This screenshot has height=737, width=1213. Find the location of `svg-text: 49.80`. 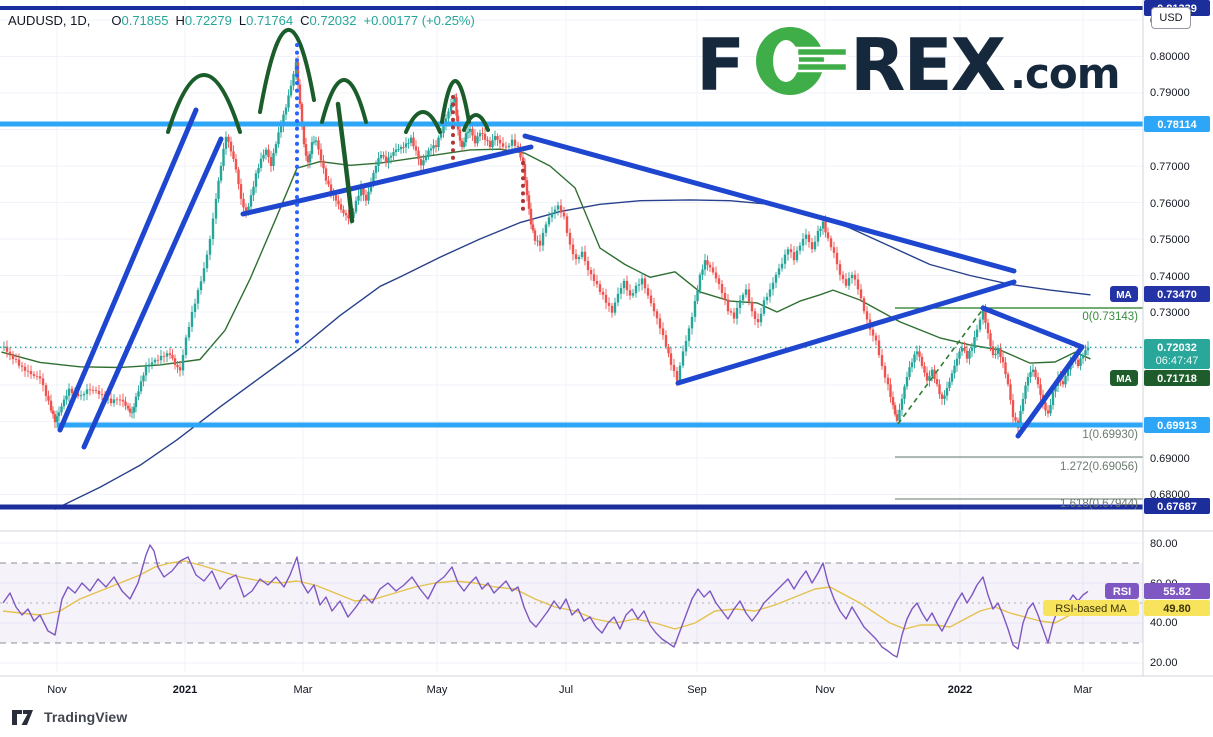

svg-text: 49.80 is located at coordinates (1177, 609).